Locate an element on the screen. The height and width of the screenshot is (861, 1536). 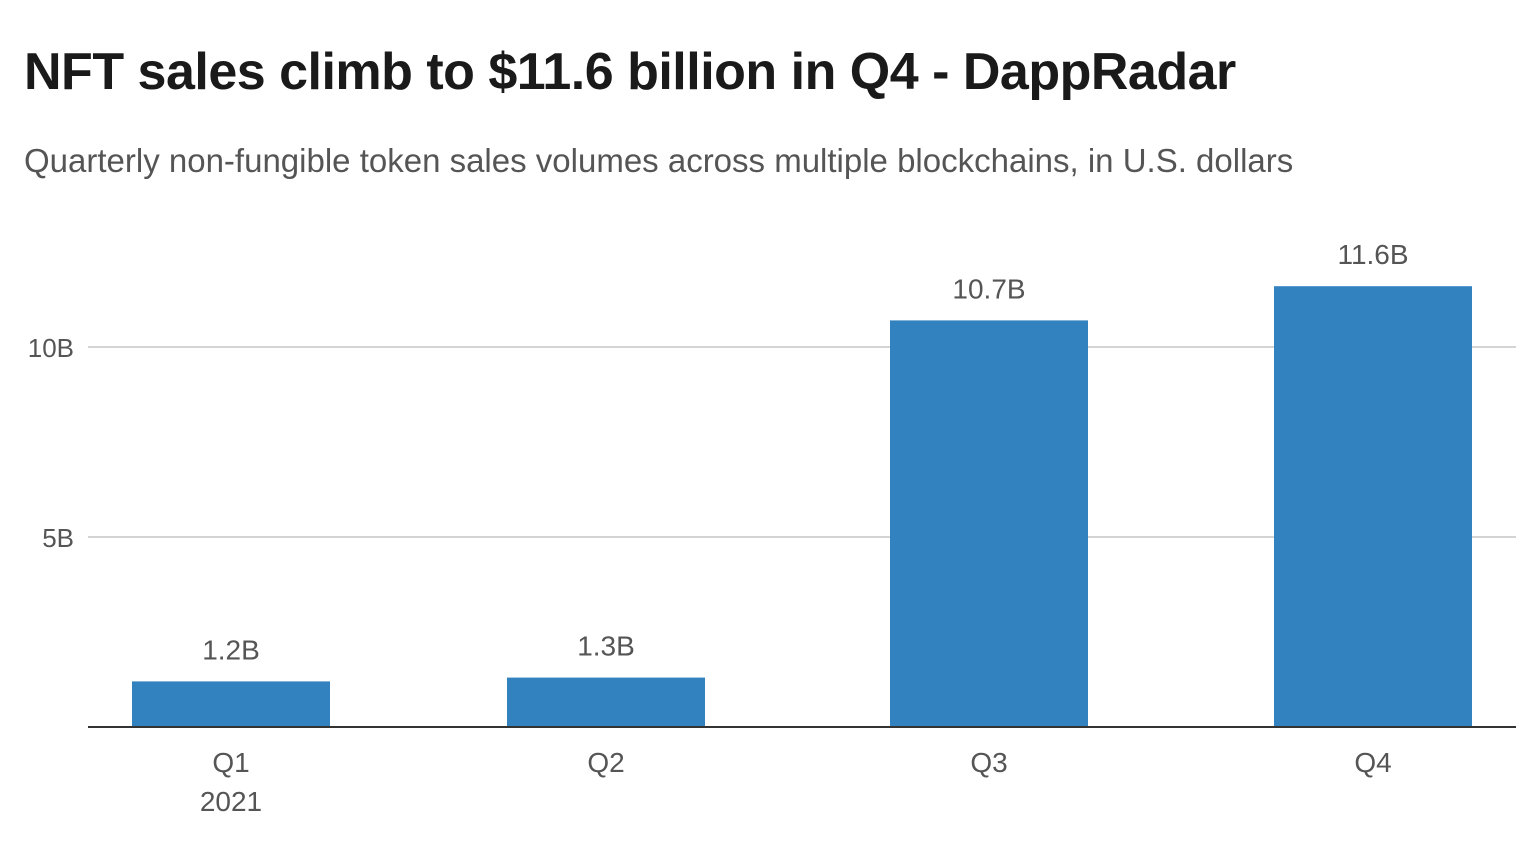
x-tick-sublabel: 2021 is located at coordinates (231, 801).